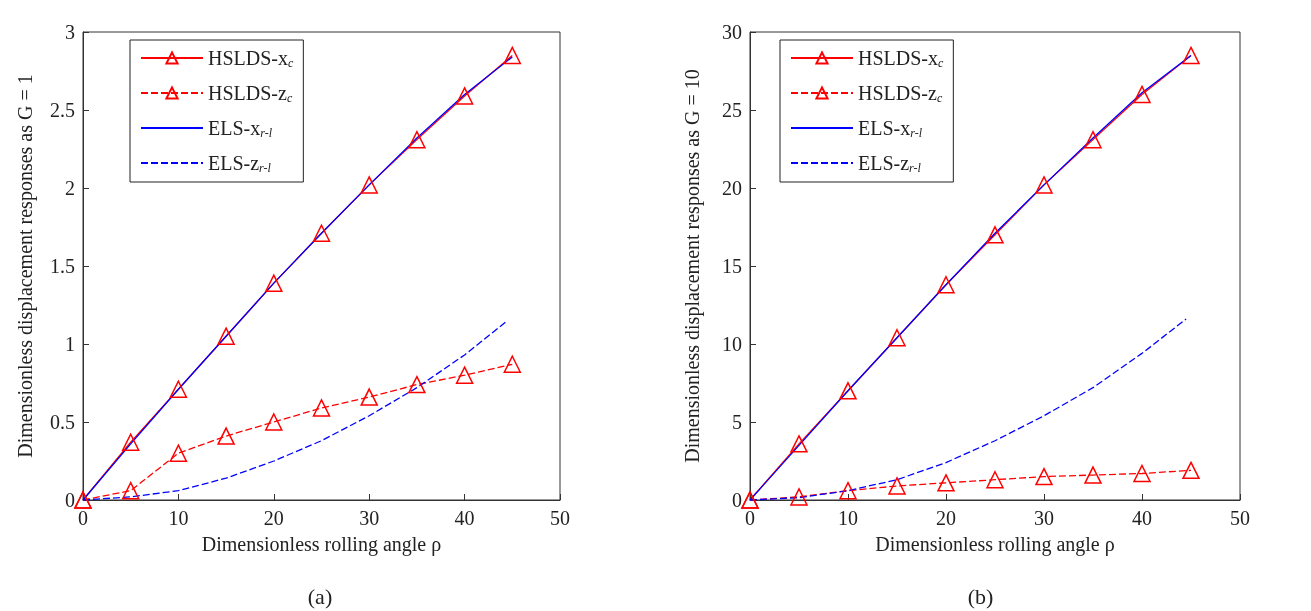 This screenshot has width=1311, height=611. Describe the element at coordinates (70, 344) in the screenshot. I see `y-tick-label: 1` at that location.